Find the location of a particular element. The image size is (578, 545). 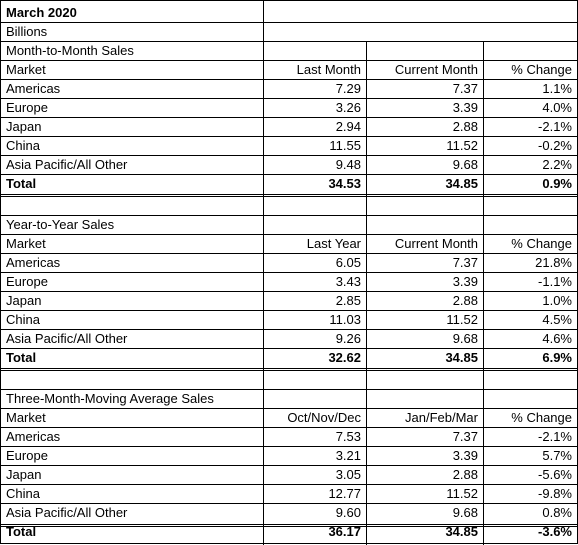

table-cell: -0.2% is located at coordinates (555, 145).